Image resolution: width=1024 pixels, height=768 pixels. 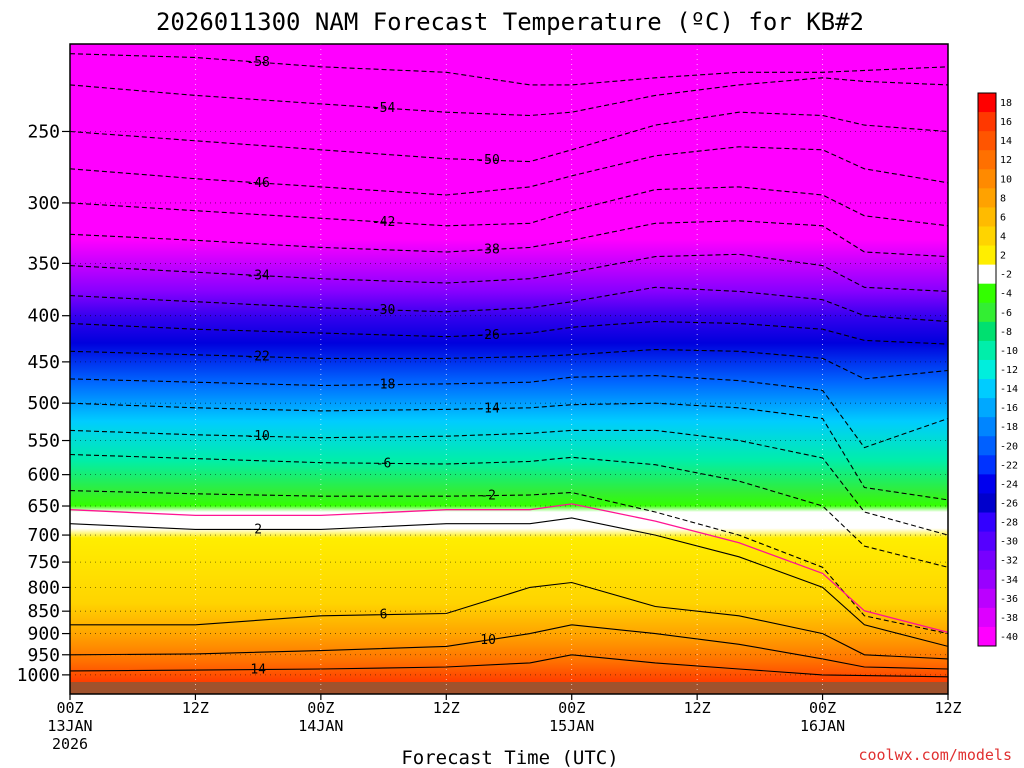 I want to click on colorbar-label-14: 14, so click(x=1006, y=141).